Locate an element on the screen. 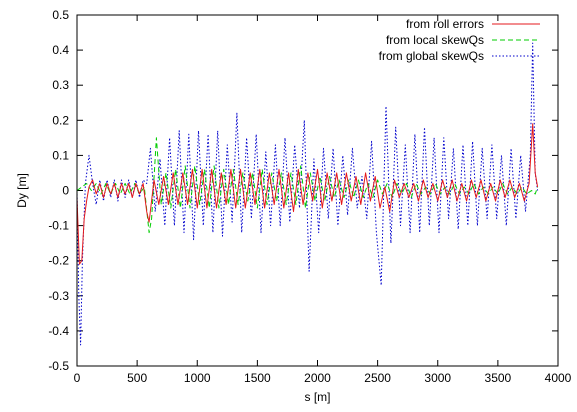  y-tick-label: -0.3 is located at coordinates (58, 296).